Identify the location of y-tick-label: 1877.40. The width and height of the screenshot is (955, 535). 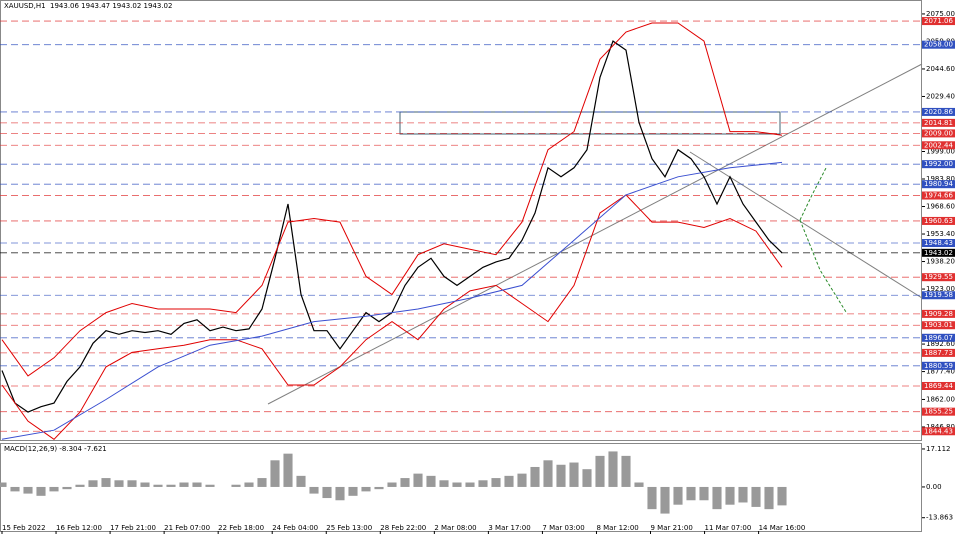
(940, 372).